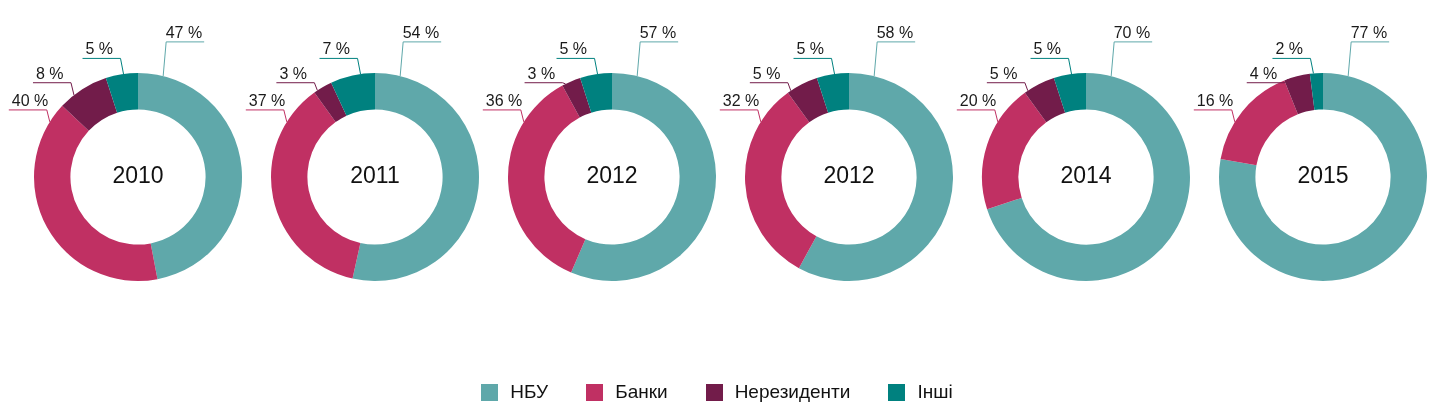 The width and height of the screenshot is (1434, 408). Describe the element at coordinates (138, 175) in the screenshot. I see `text: 2010` at that location.